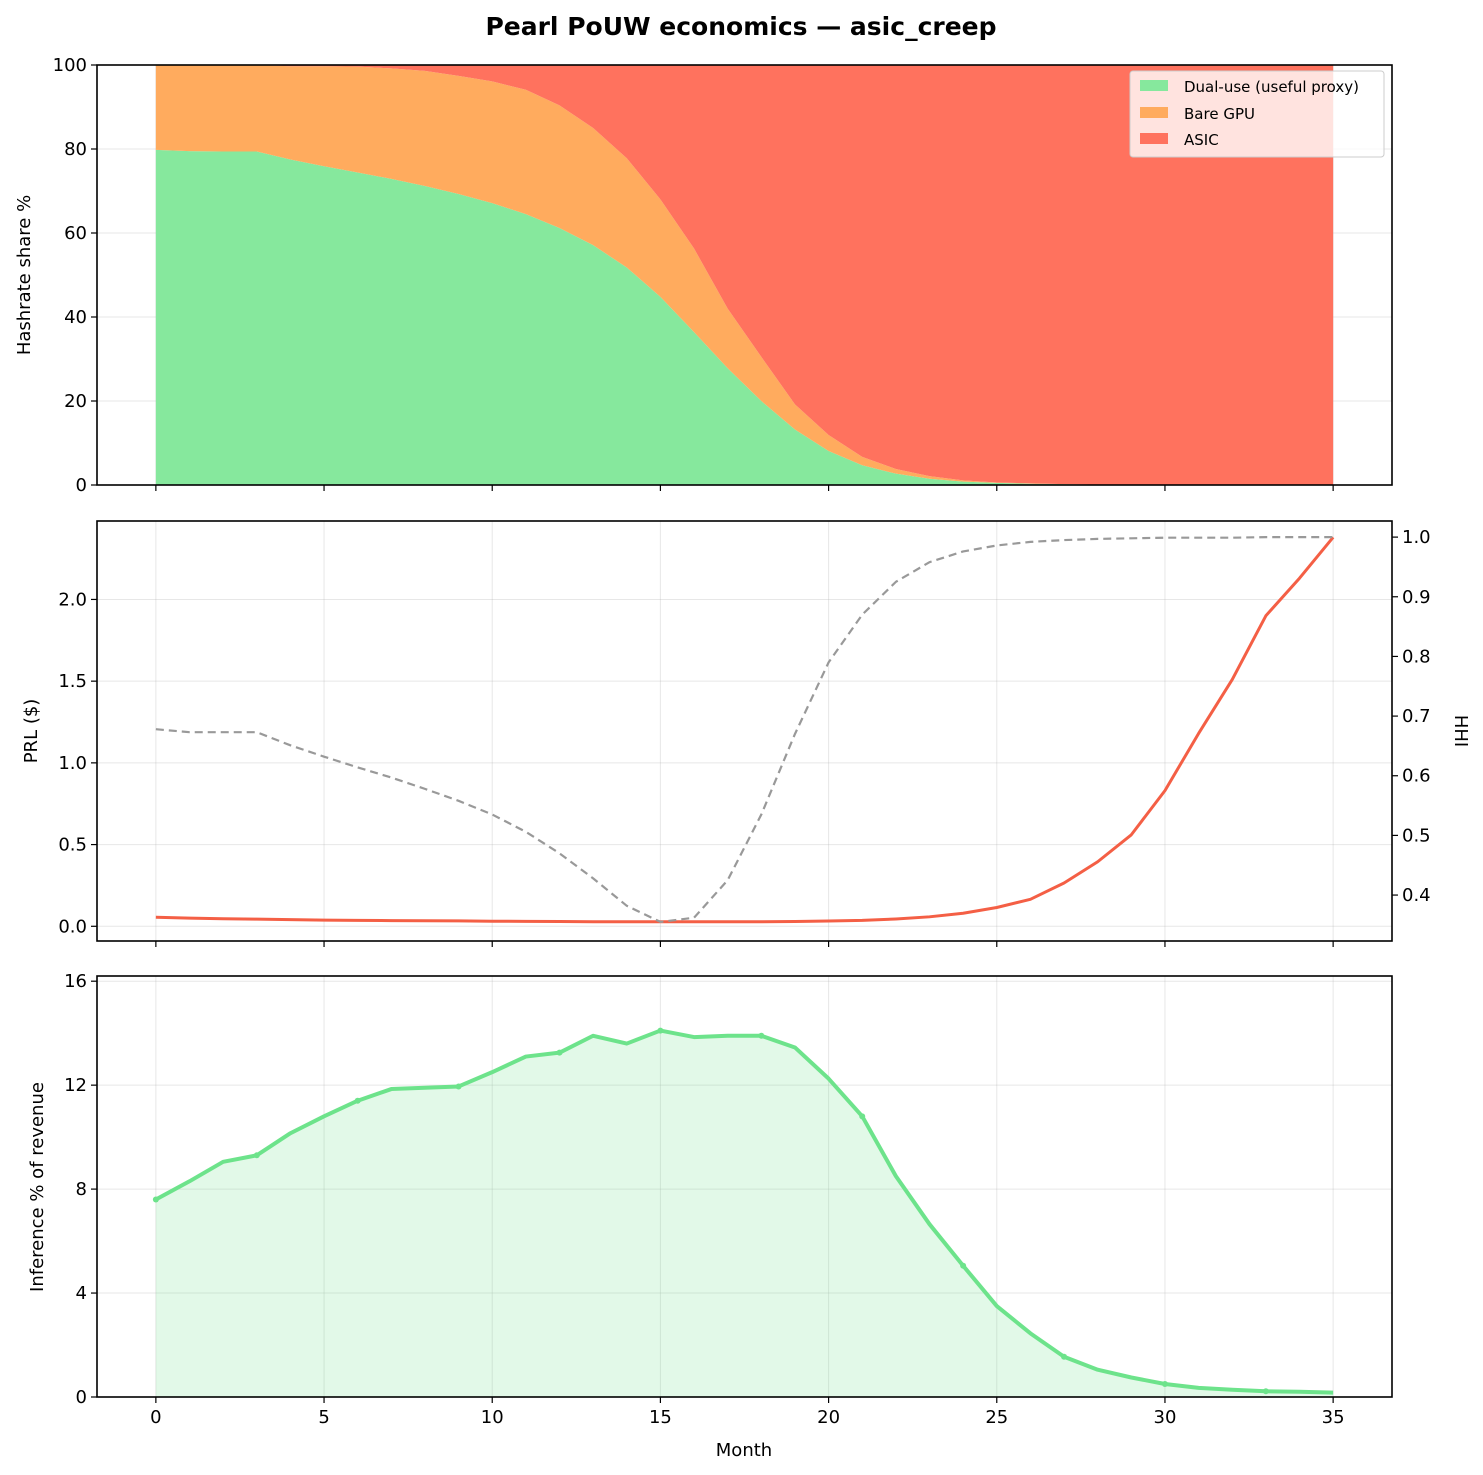 This screenshot has height=1475, width=1483. Describe the element at coordinates (1460, 731) in the screenshot. I see `y2-axis-label: HHI` at that location.